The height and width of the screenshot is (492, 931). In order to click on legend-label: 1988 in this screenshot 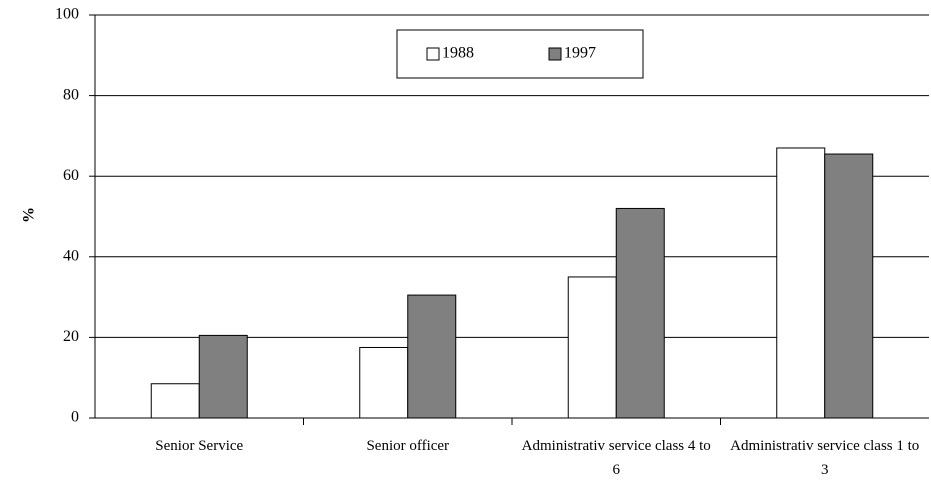, I will do `click(458, 53)`.